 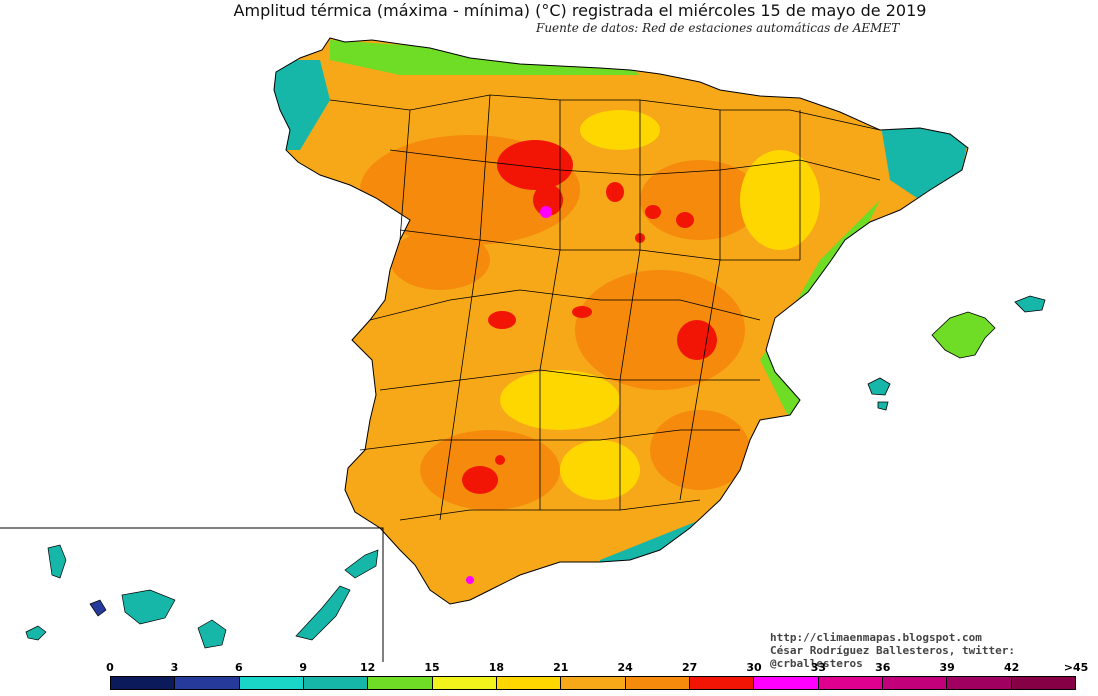 What do you see at coordinates (582, 312) in the screenshot?
I see `zone-hot-madrid` at bounding box center [582, 312].